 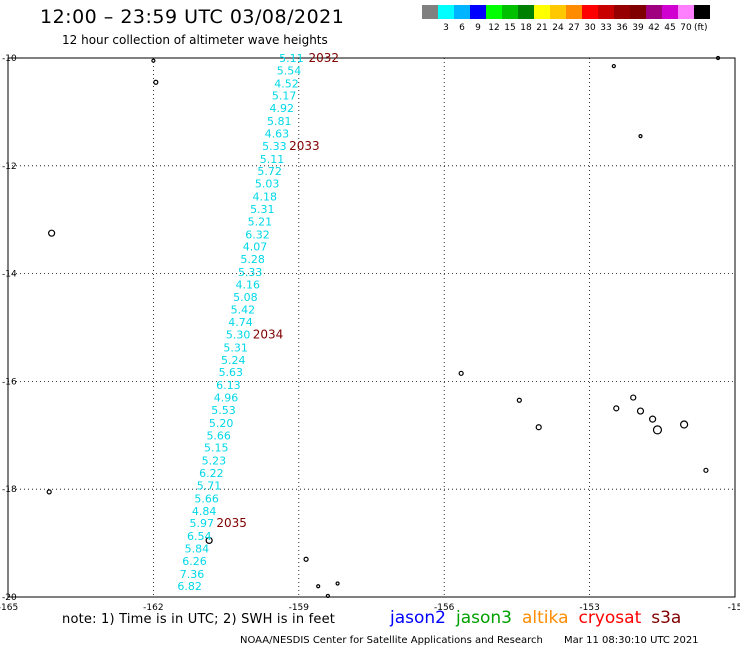 I want to click on swh-value: 5.17, so click(x=284, y=96).